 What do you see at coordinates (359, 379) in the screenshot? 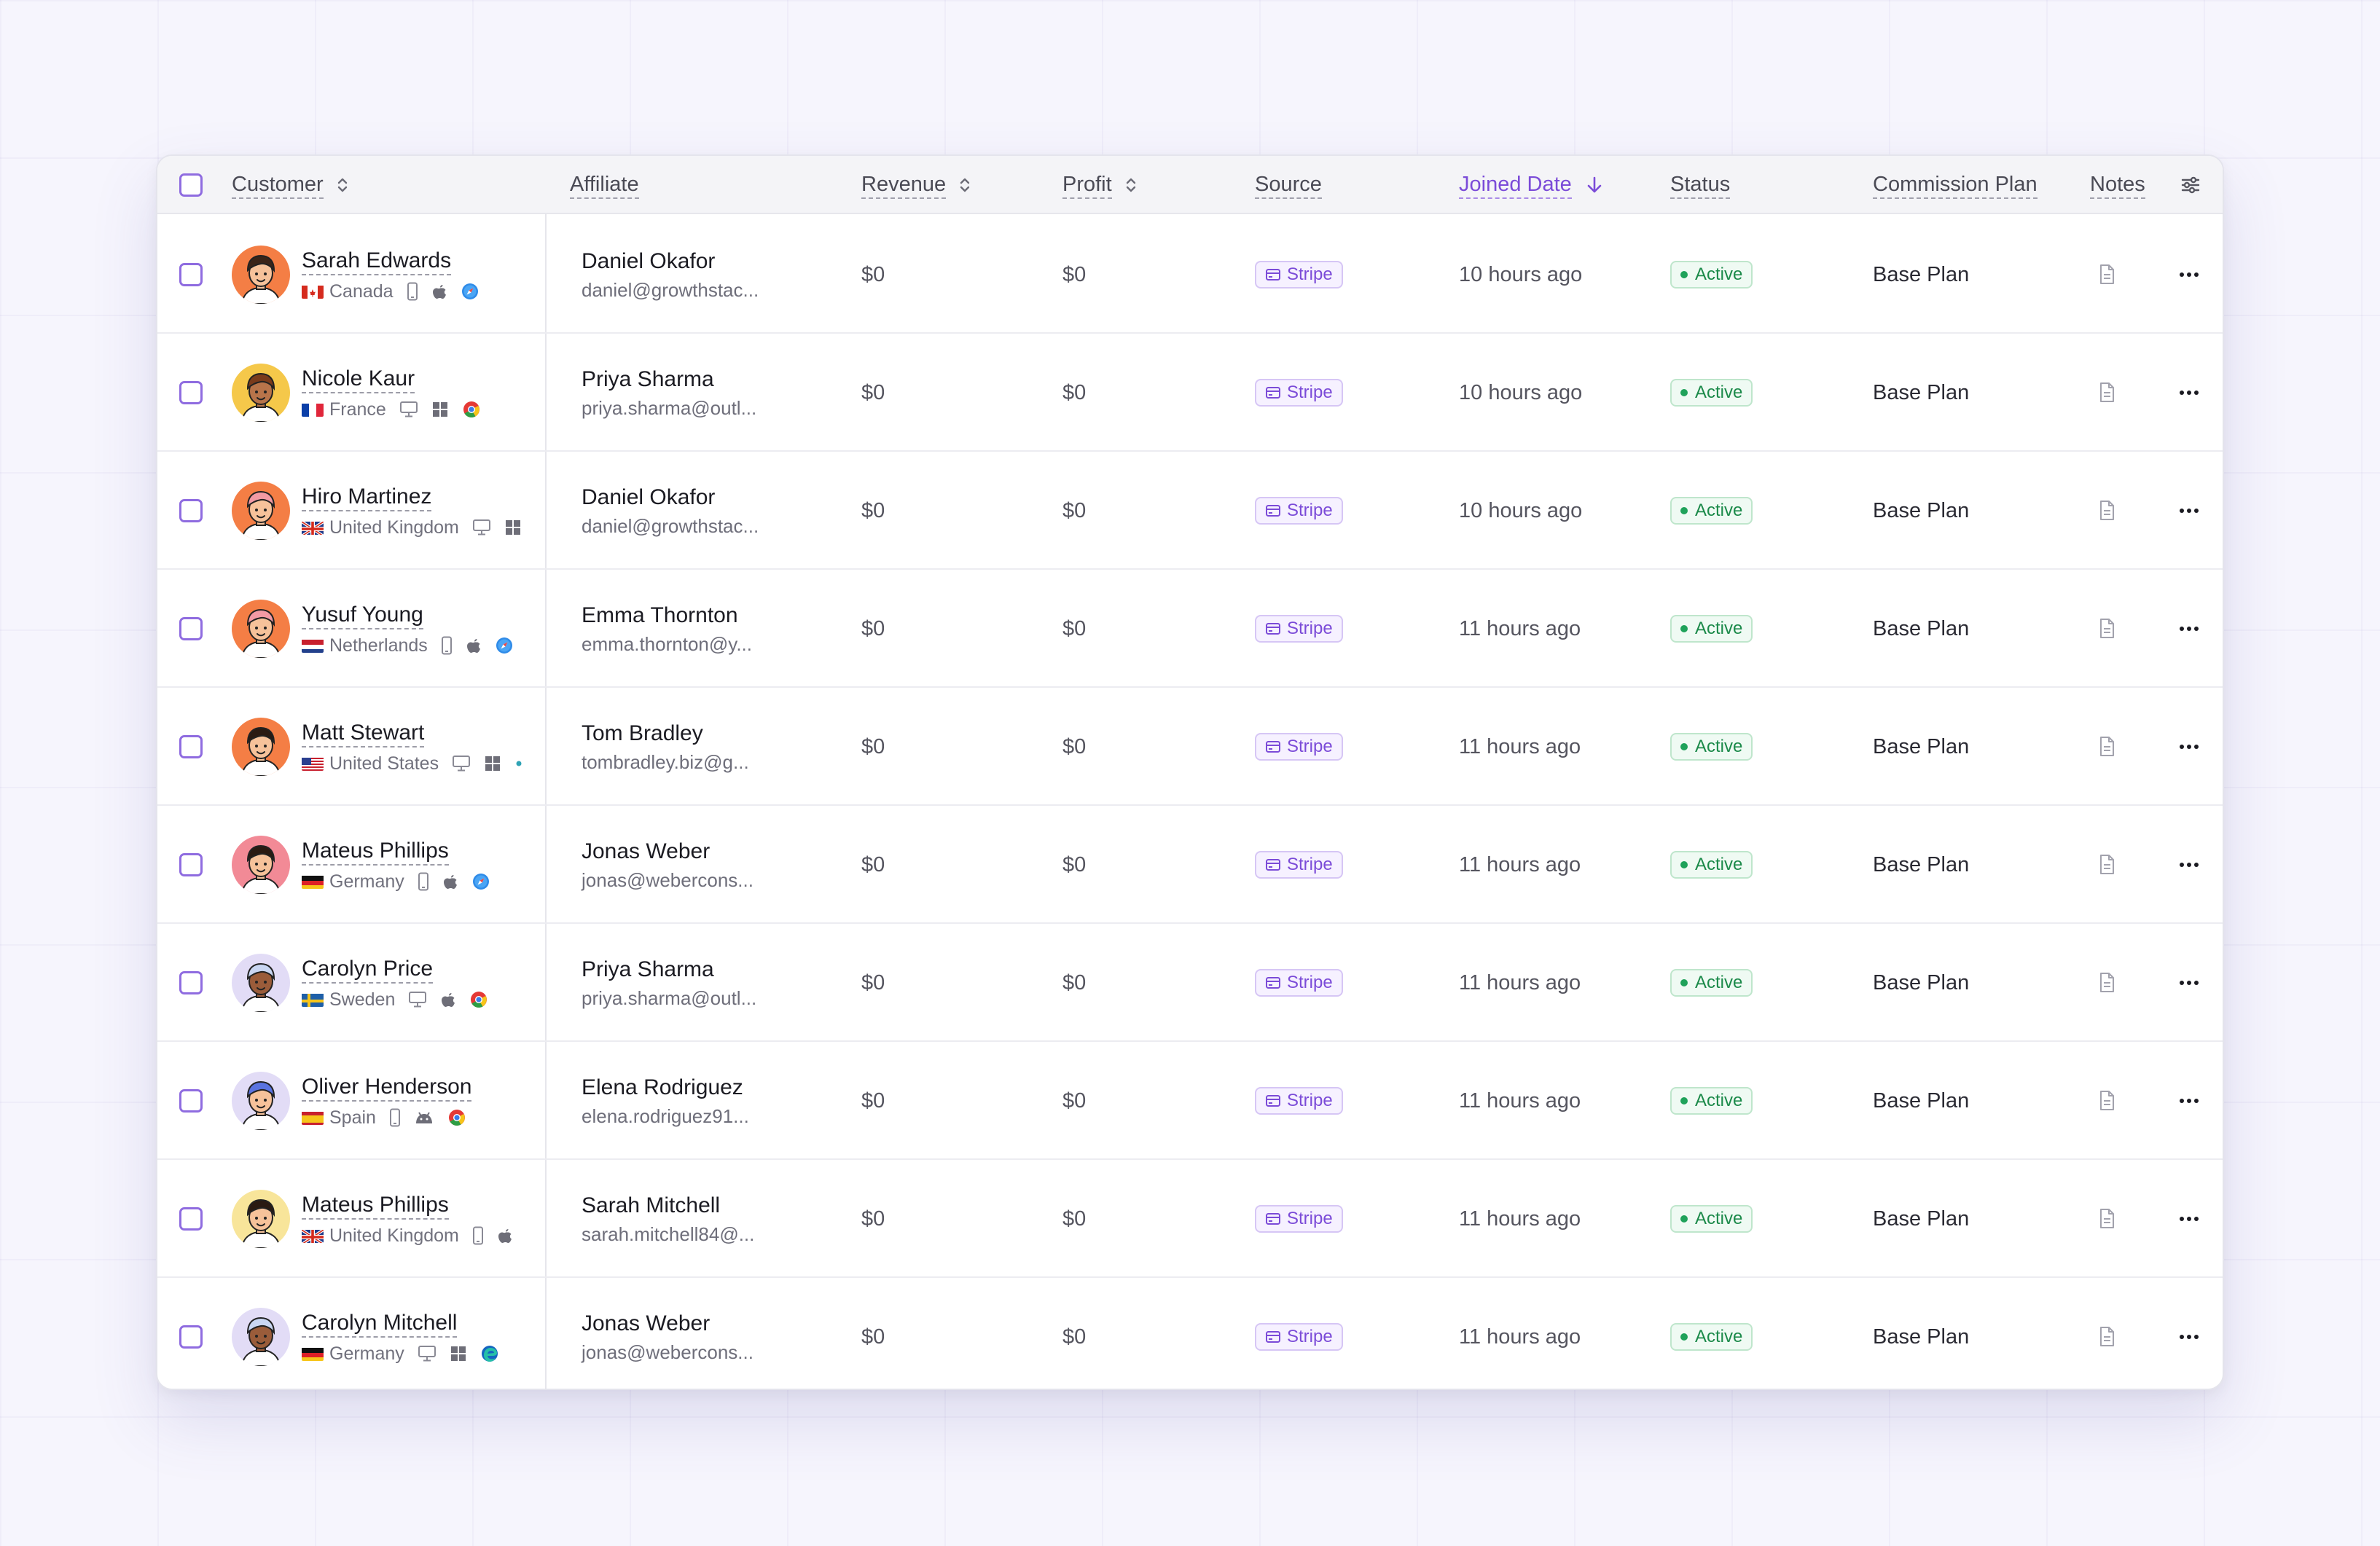
I see `customer-name: Nicole Kaur` at bounding box center [359, 379].